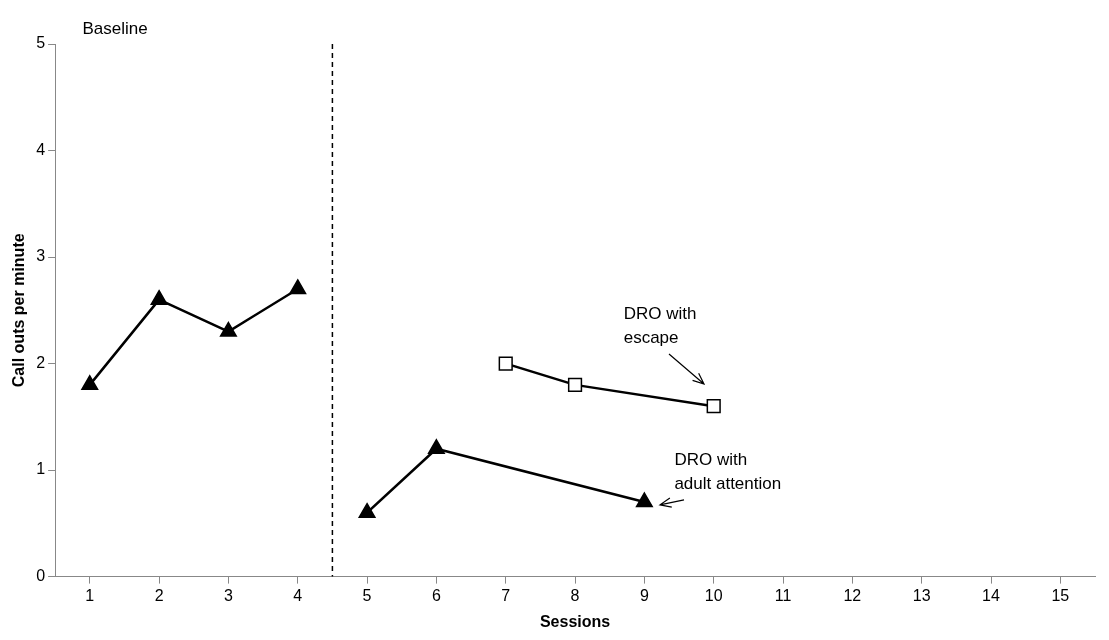 The height and width of the screenshot is (640, 1109). Describe the element at coordinates (367, 595) in the screenshot. I see `x-tick-label: 5` at that location.